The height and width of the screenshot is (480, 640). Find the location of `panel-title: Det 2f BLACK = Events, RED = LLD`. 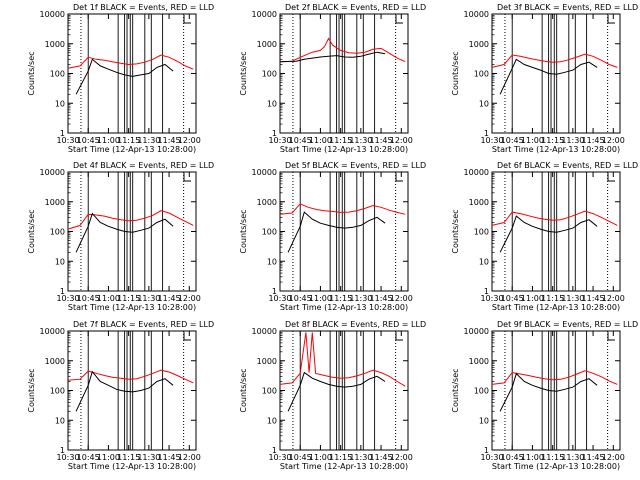

panel-title: Det 2f BLACK = Events, RED = LLD is located at coordinates (355, 7).